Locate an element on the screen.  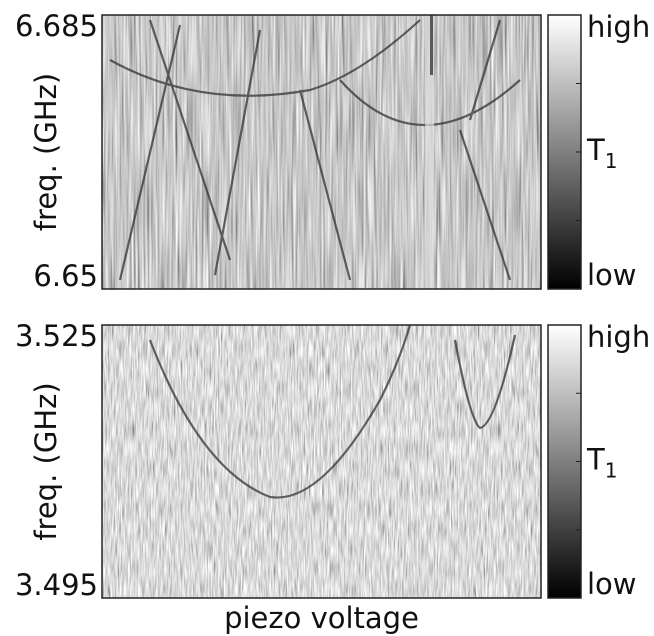
y-tick-label: 6.685 is located at coordinates (56, 26).